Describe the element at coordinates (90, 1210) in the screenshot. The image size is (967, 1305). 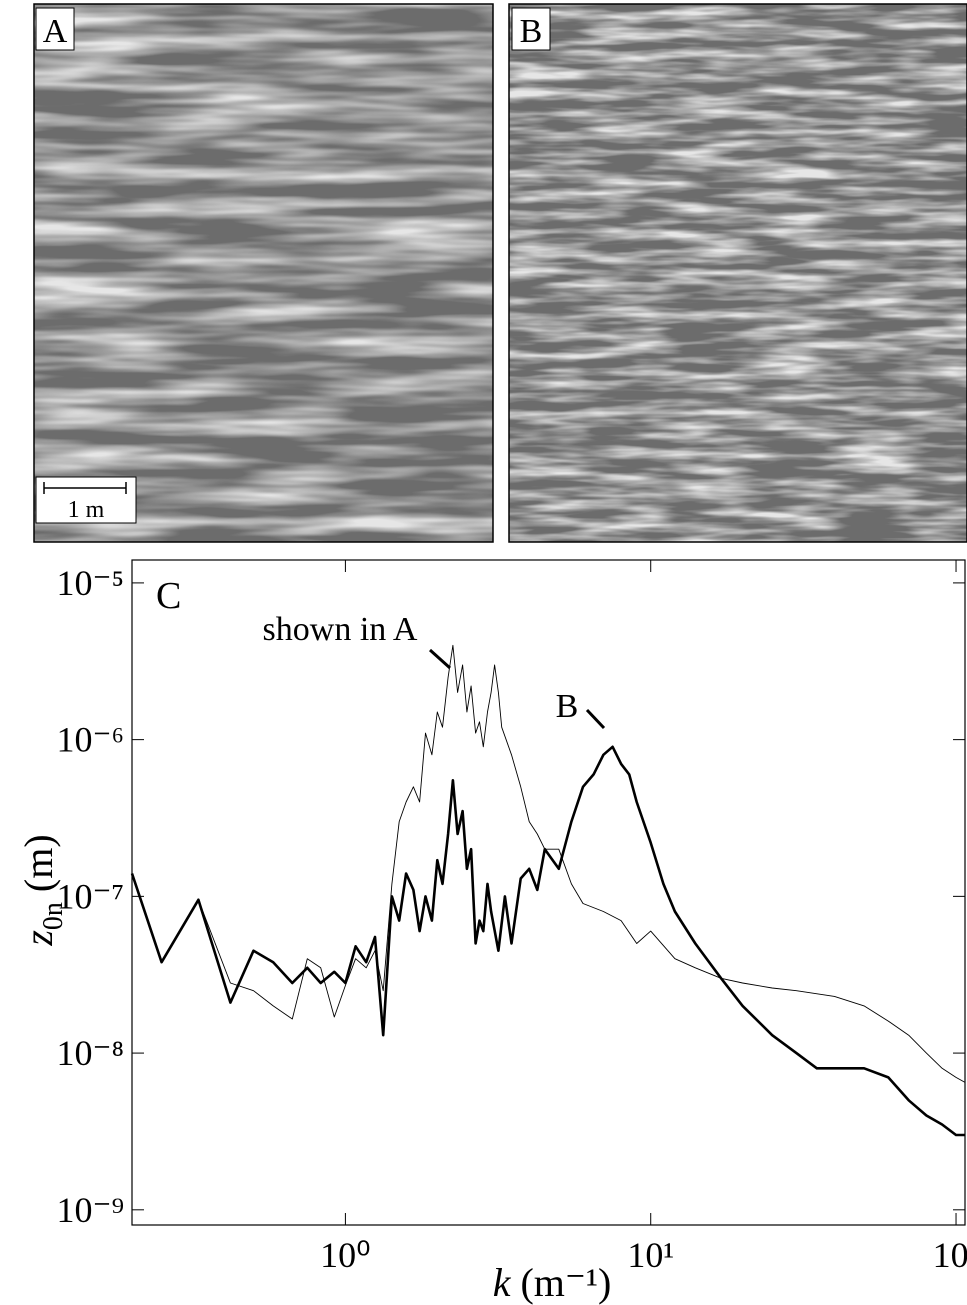
I see `y-tick-label: 10⁻⁹` at that location.